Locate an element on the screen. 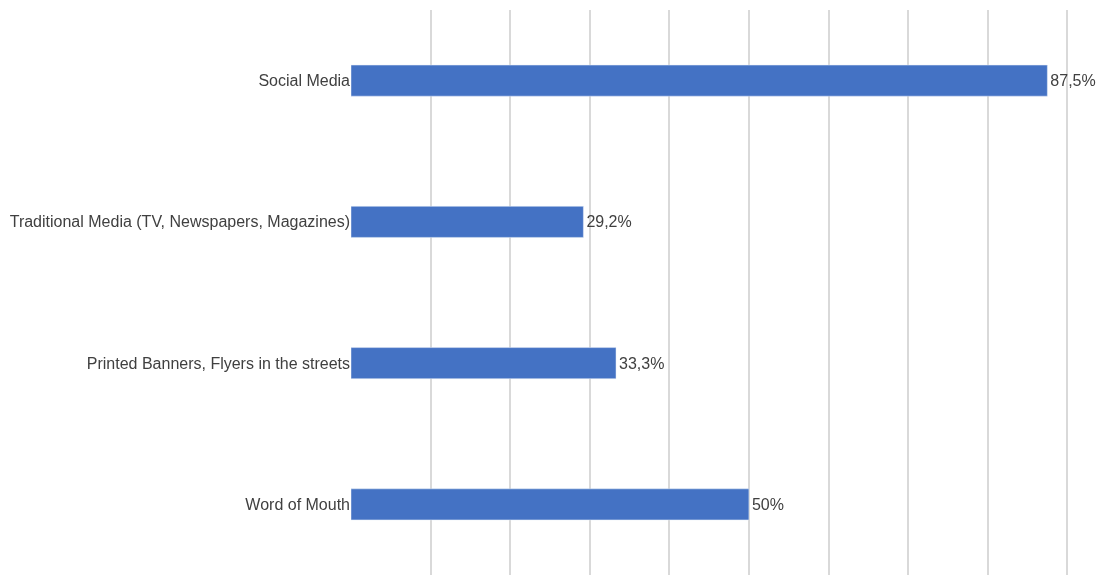  y-tick-label: Word of Mouth is located at coordinates (297, 504).